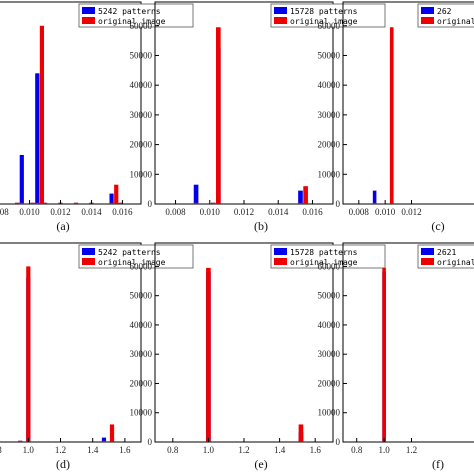 This screenshot has width=474, height=474. Describe the element at coordinates (260, 464) in the screenshot. I see `panel-label: (e)` at that location.